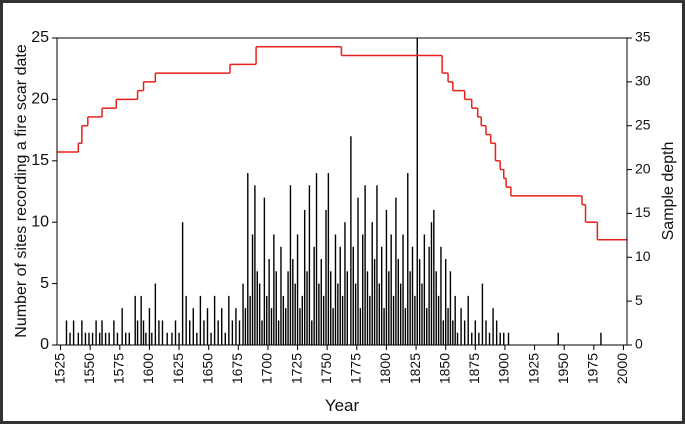 Image resolution: width=685 pixels, height=429 pixels. Describe the element at coordinates (40, 221) in the screenshot. I see `y-tick-label: 10` at that location.